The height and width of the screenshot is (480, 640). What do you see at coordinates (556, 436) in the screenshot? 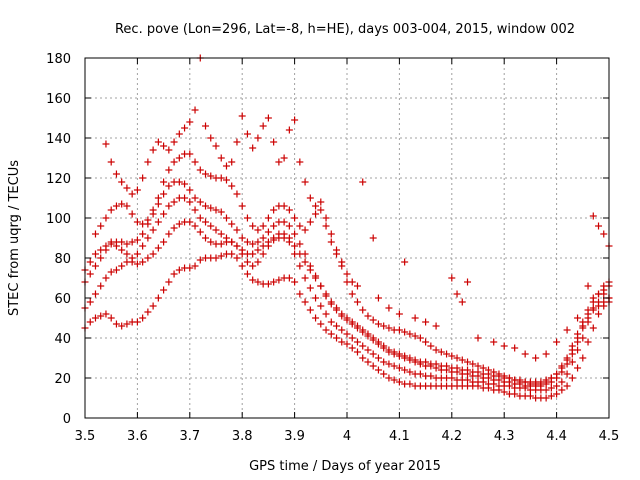
I see `x-tick-label: 4.4` at bounding box center [556, 436].